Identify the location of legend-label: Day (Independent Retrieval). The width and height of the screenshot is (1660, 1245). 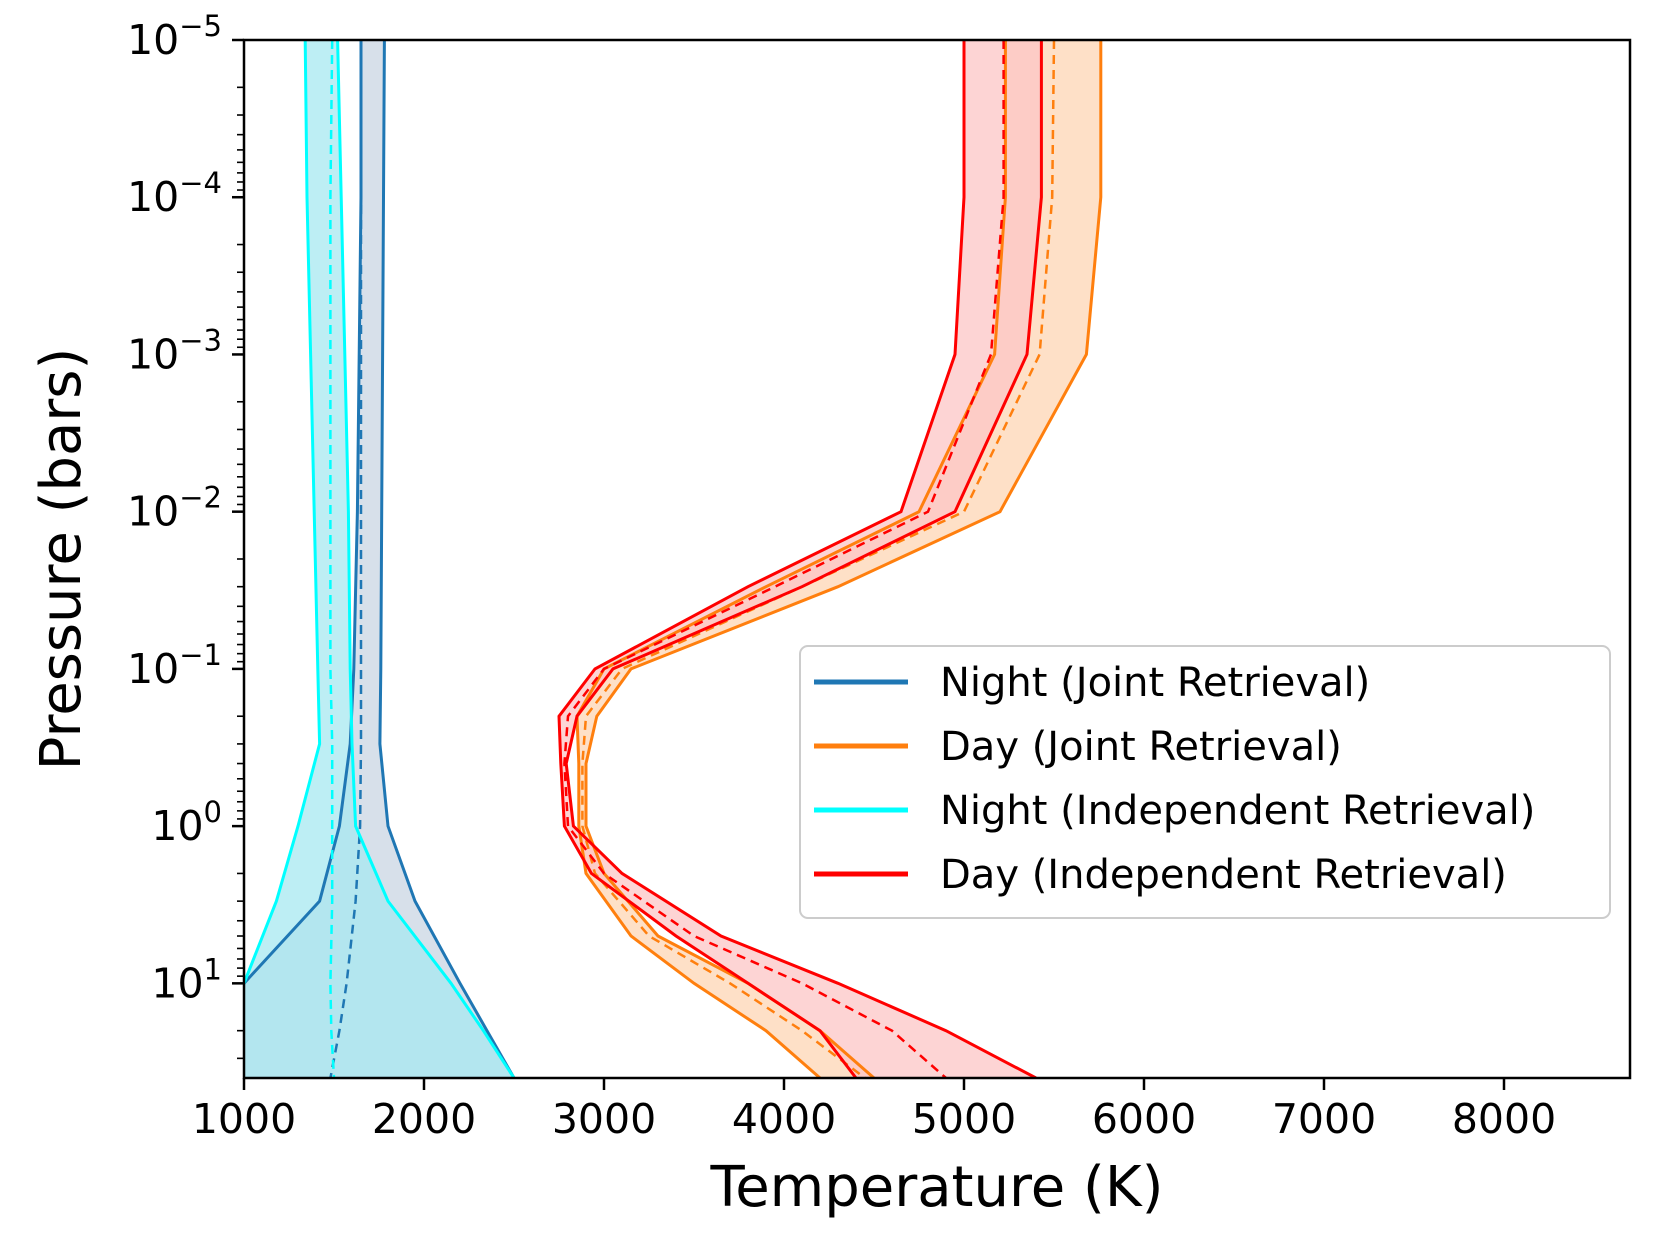
(1223, 875).